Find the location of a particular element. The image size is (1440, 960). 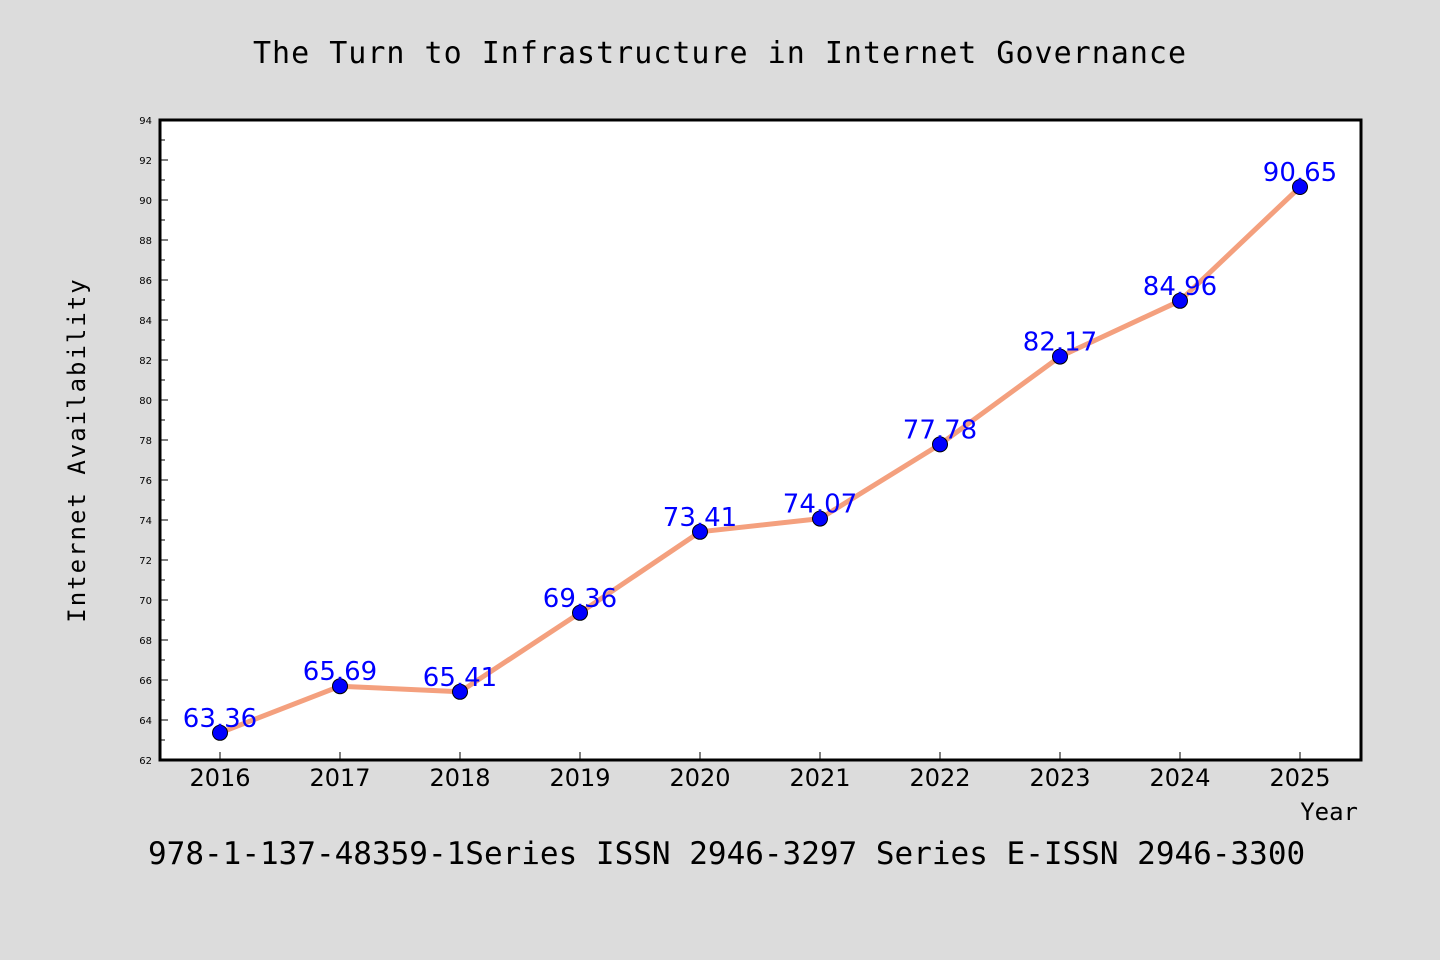

y-axis: 62 64 66 68 70 72 74 76 78 80 82 84 86 88 90 92 94 is located at coordinates (153, 441).